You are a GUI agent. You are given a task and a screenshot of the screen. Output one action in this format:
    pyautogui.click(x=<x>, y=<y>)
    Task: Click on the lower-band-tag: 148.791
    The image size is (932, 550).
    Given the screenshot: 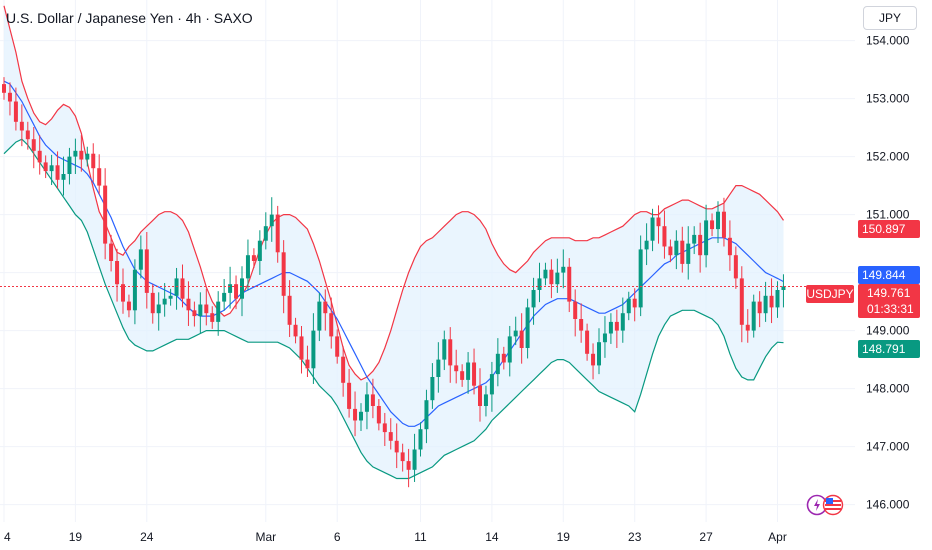 What is the action you would take?
    pyautogui.click(x=889, y=349)
    